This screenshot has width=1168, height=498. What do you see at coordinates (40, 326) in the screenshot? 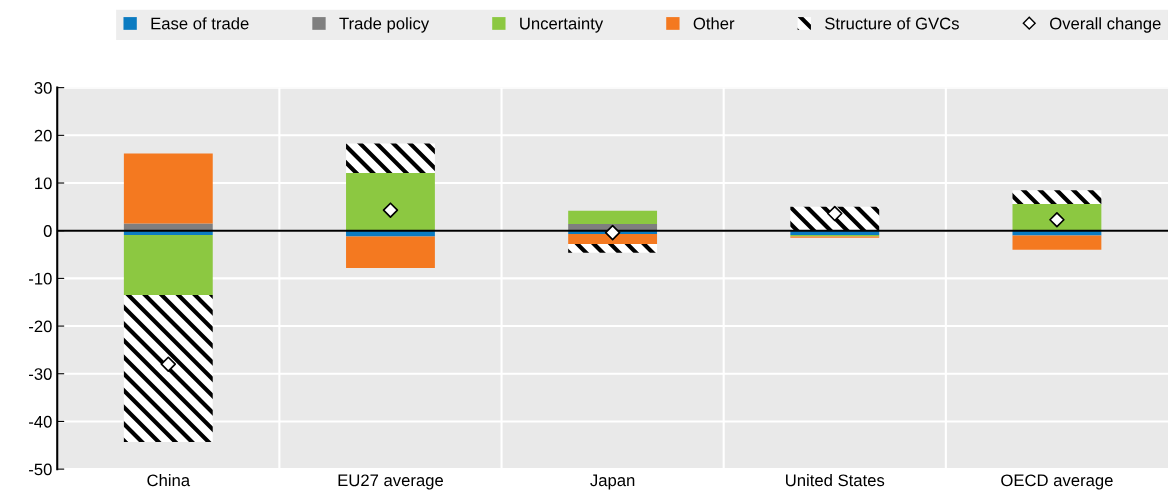
I see `y-tick-label: -20` at bounding box center [40, 326].